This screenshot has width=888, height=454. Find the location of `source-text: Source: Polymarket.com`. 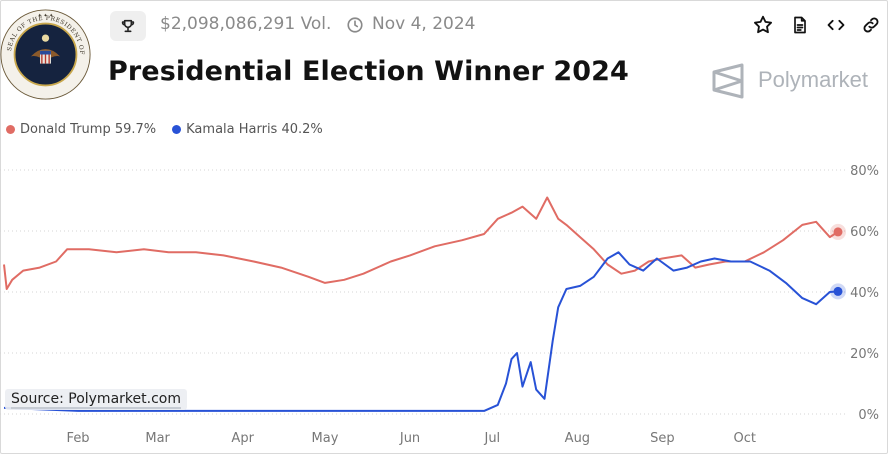

source-text: Source: Polymarket.com is located at coordinates (96, 400).